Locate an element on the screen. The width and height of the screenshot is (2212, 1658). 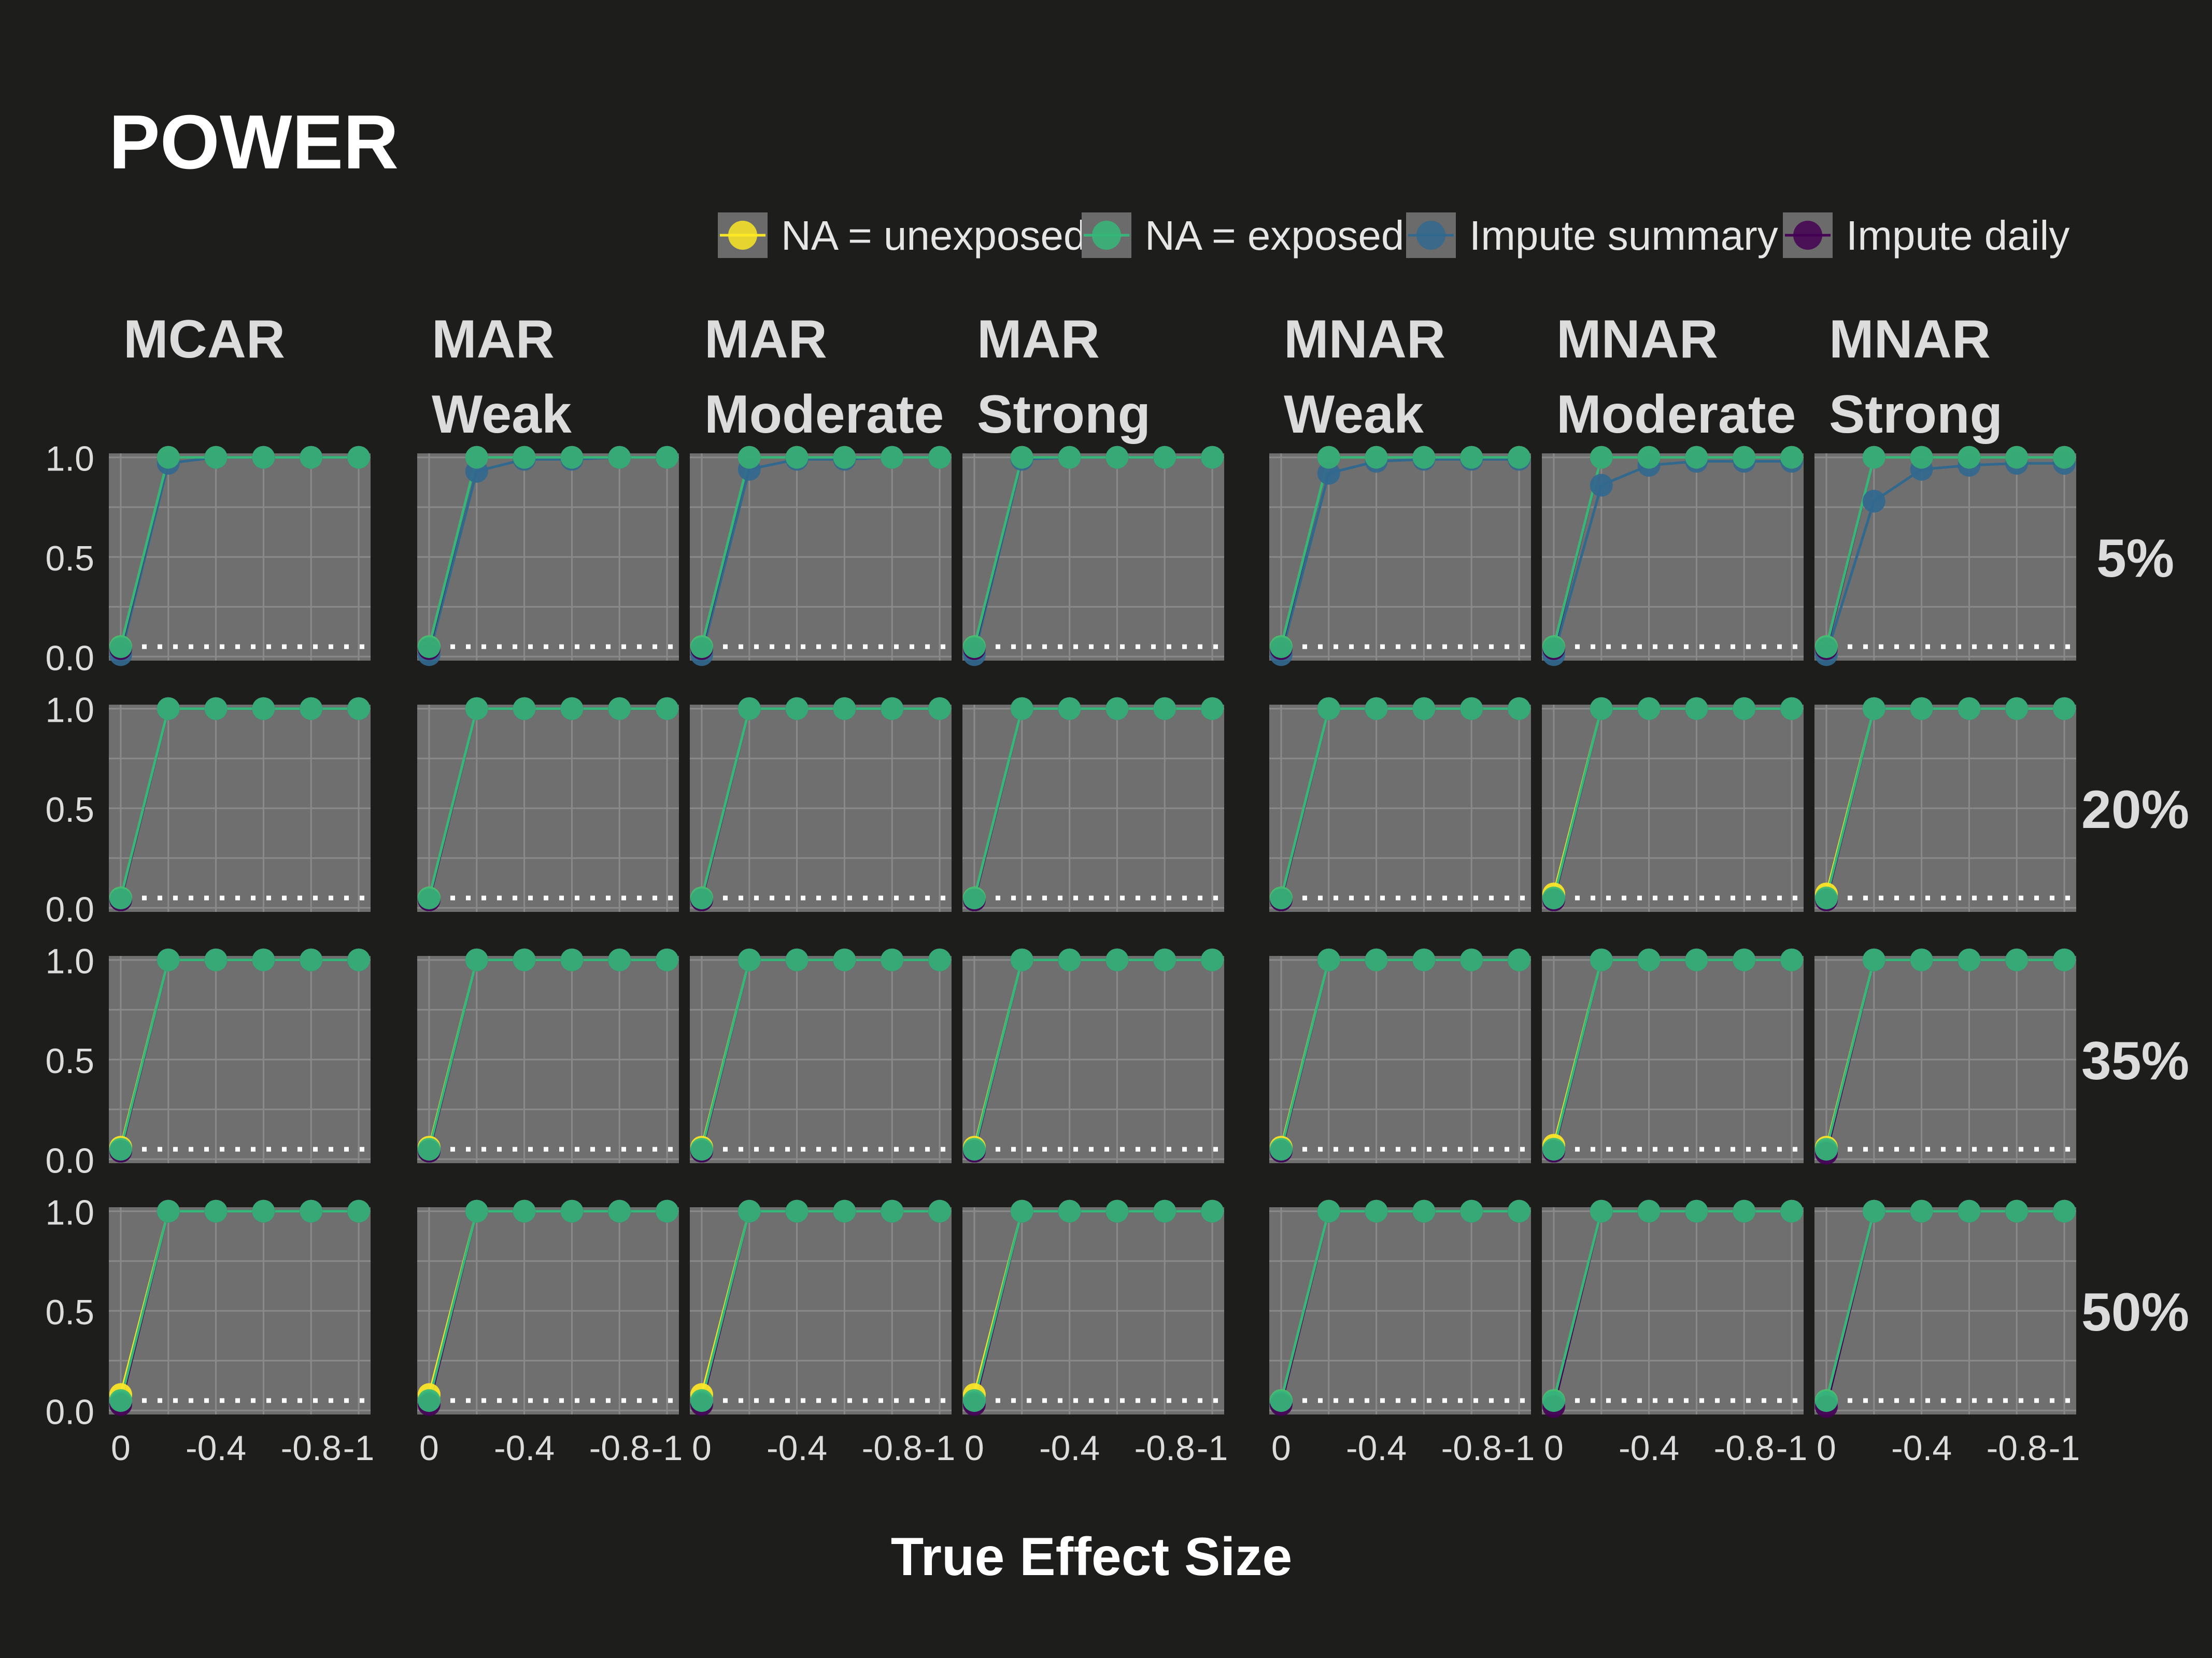
column-header: Moderate is located at coordinates (824, 414).